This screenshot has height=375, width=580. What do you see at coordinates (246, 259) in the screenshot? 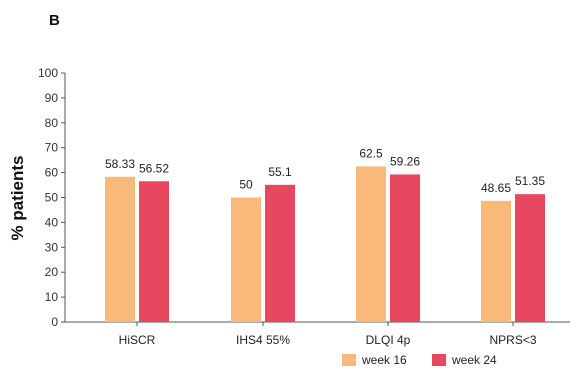
I see `bar-week16-ihs4-55-` at bounding box center [246, 259].